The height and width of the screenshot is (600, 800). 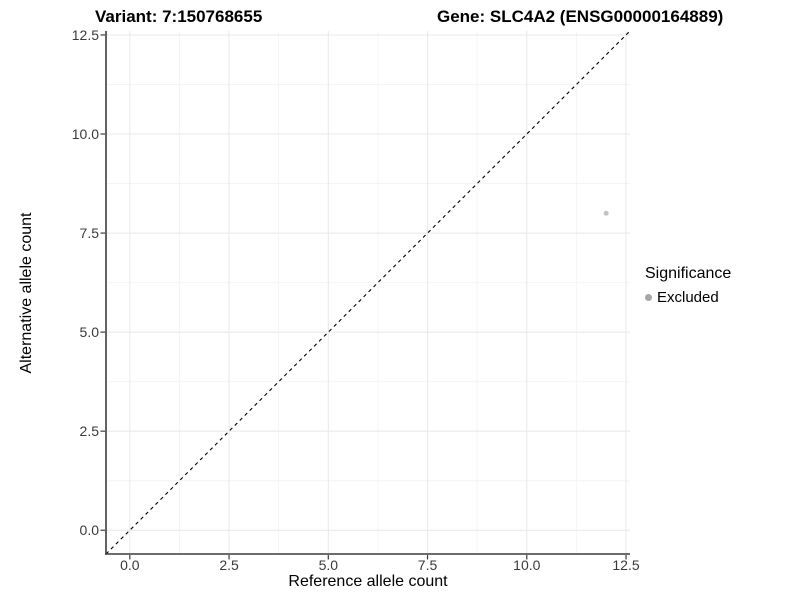 I want to click on legend: Significance Excluded, so click(x=688, y=285).